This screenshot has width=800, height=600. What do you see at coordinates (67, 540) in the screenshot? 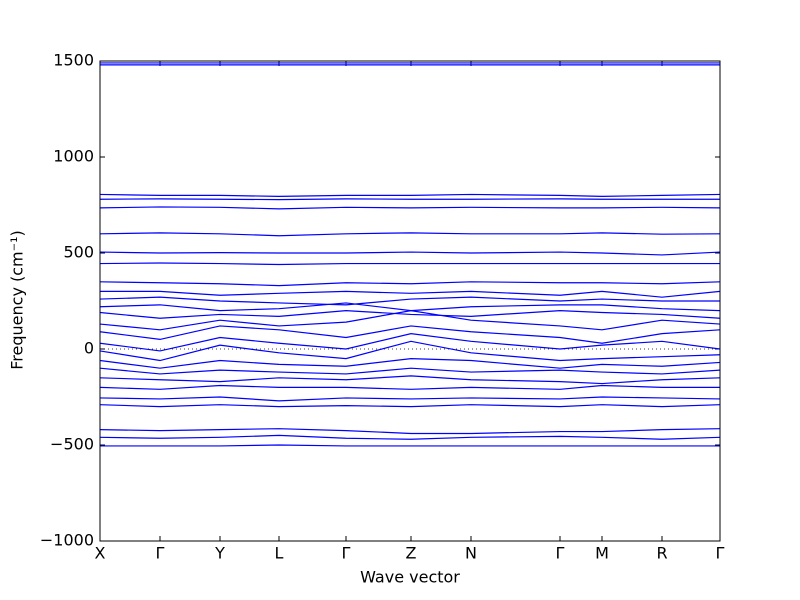
I see `y-tick-label: −1000` at bounding box center [67, 540].